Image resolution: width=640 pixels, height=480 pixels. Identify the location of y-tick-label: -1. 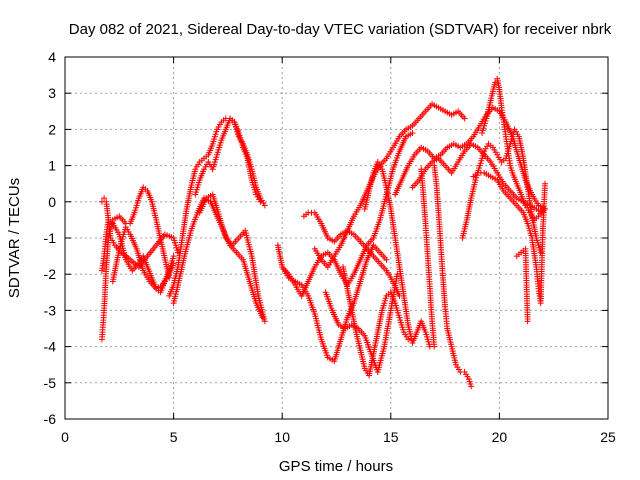
(50, 238).